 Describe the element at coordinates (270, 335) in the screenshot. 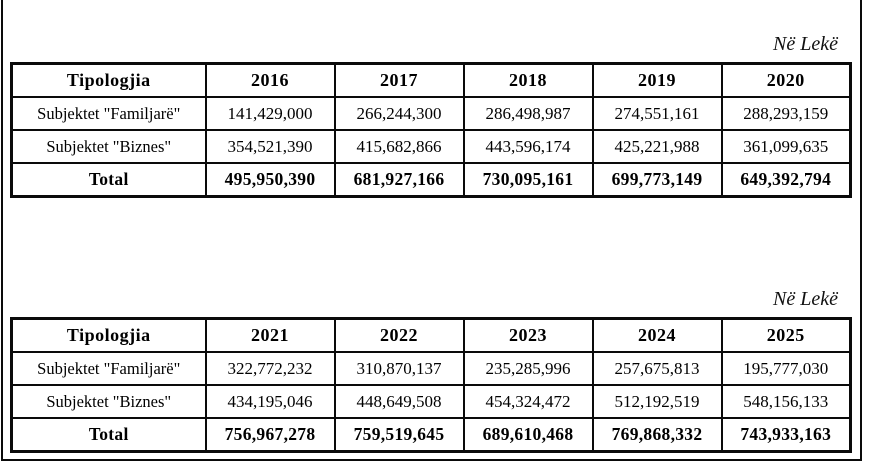

I see `column-header-year: 2021` at that location.